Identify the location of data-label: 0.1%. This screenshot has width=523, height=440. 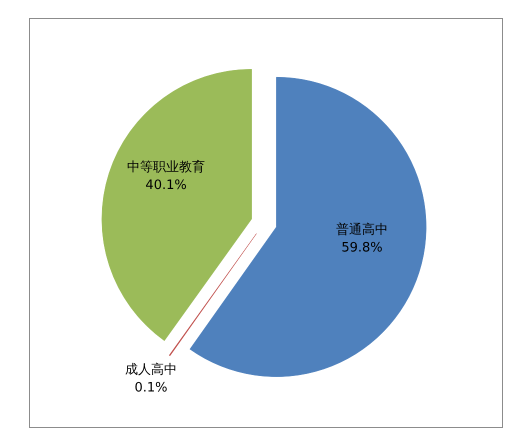
(151, 388).